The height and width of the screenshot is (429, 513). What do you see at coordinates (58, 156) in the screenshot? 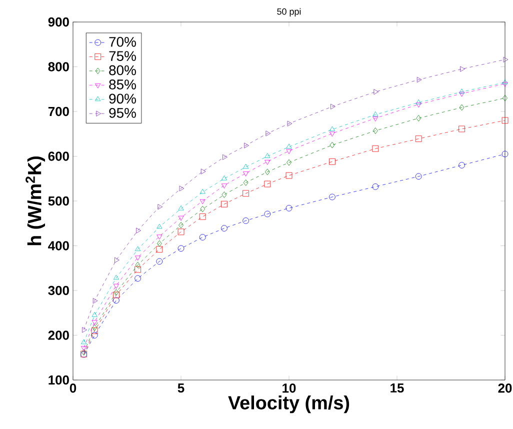
I see `y-tick-label: 600` at bounding box center [58, 156].